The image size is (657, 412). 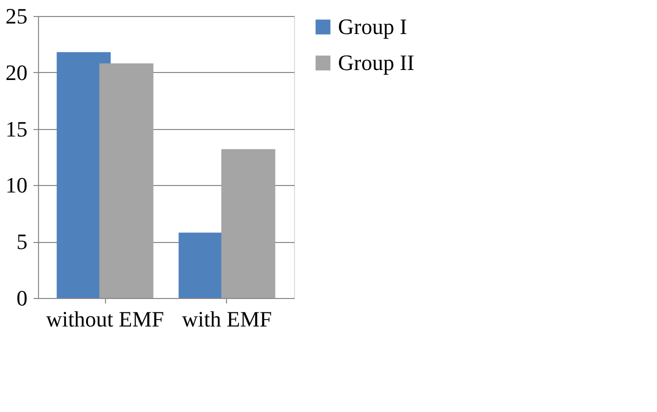 I want to click on legend-label: Group II, so click(x=376, y=62).